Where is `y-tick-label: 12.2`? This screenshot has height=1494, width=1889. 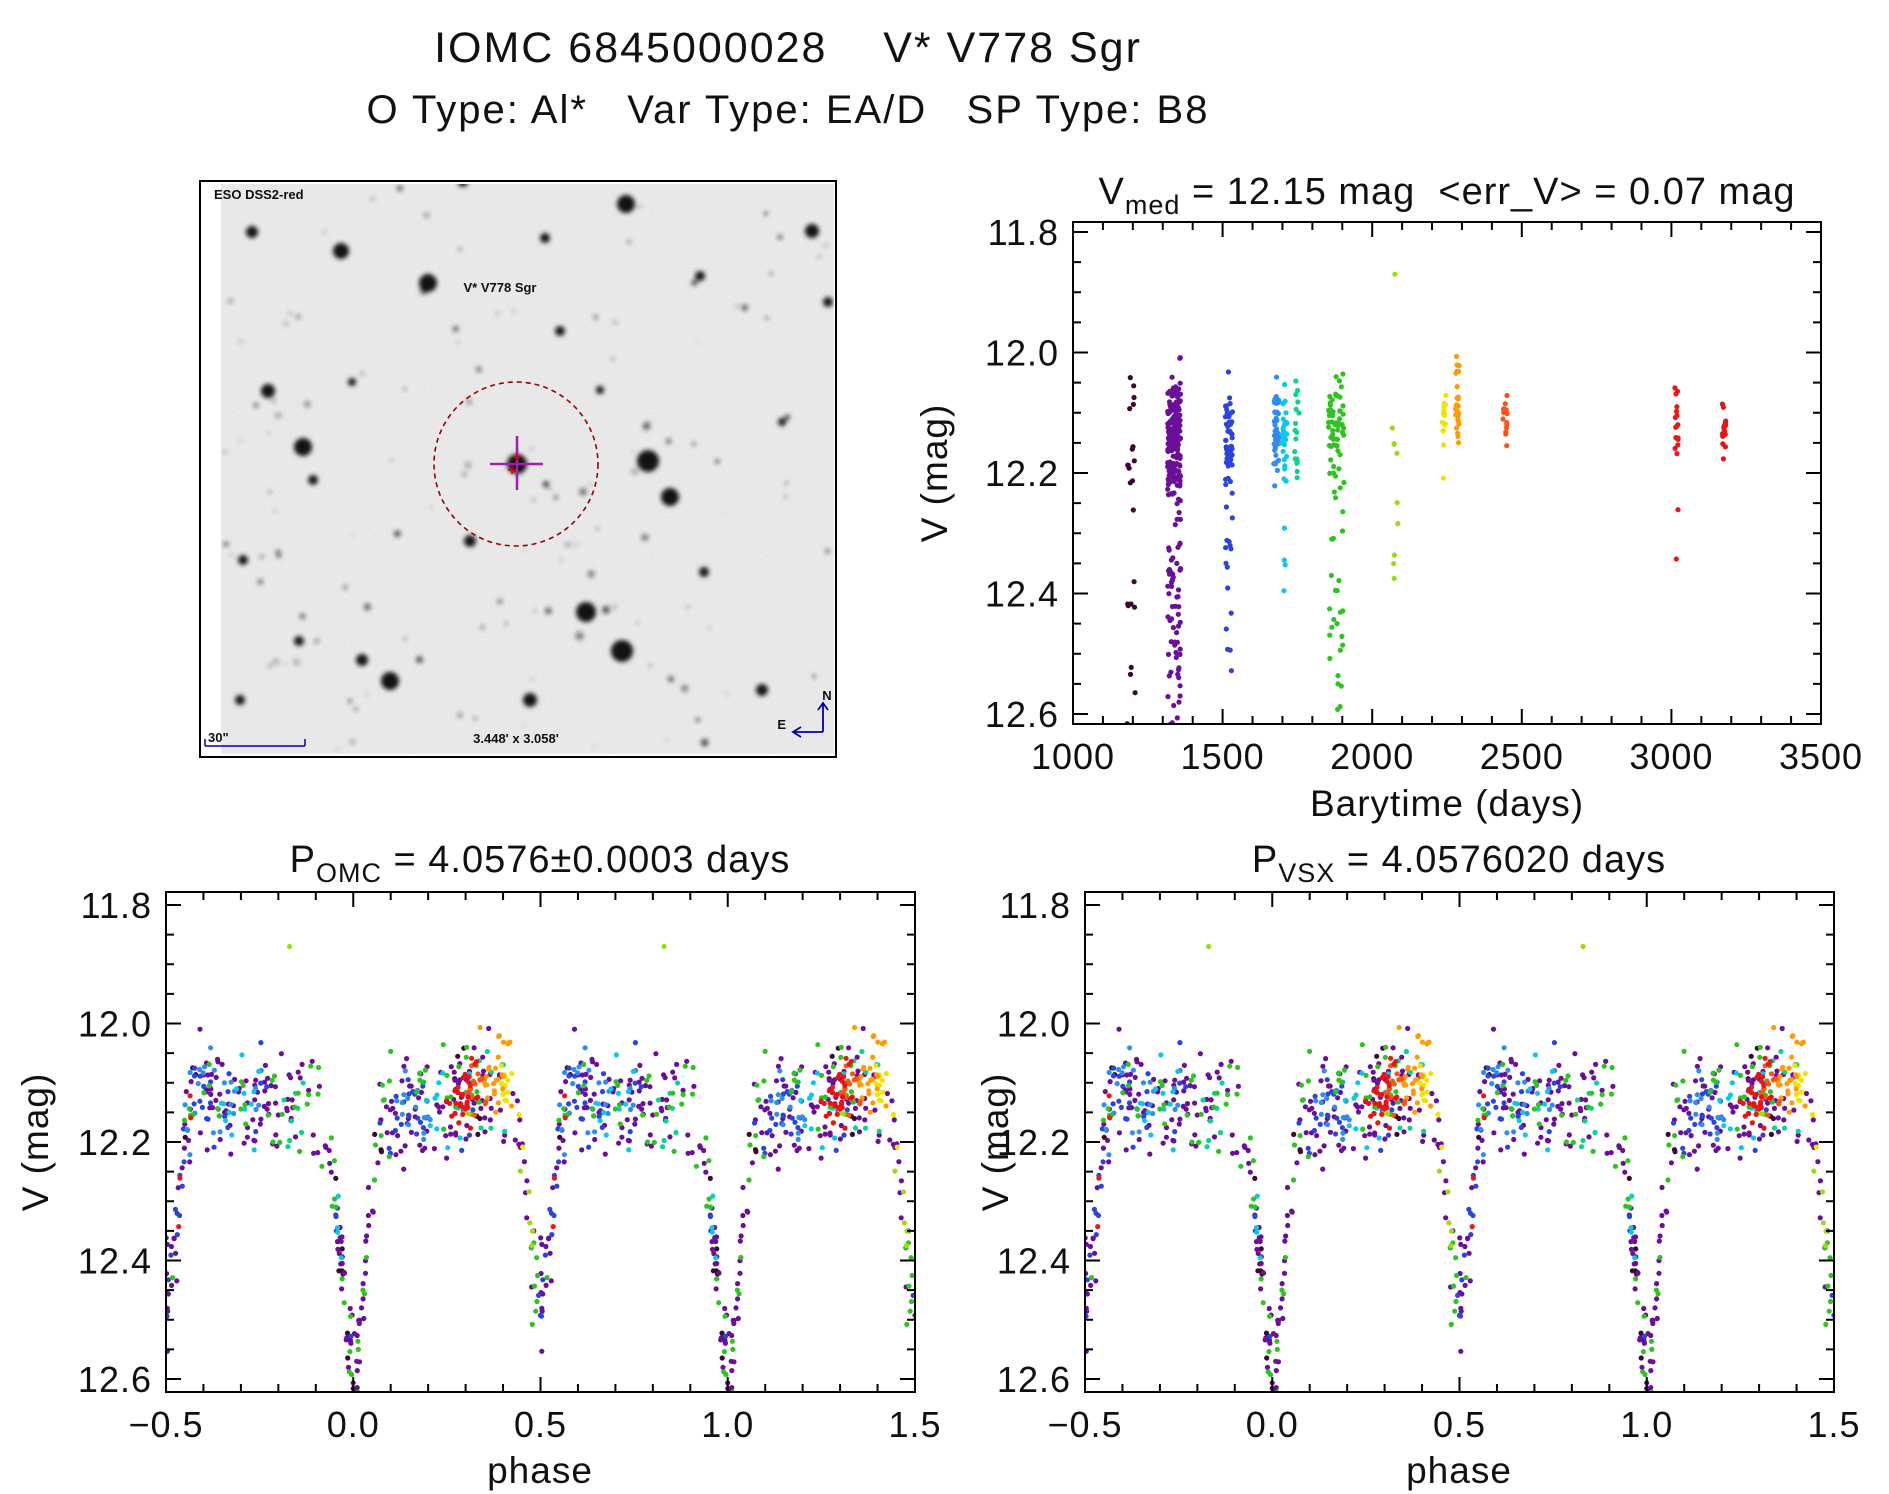 y-tick-label: 12.2 is located at coordinates (1034, 1142).